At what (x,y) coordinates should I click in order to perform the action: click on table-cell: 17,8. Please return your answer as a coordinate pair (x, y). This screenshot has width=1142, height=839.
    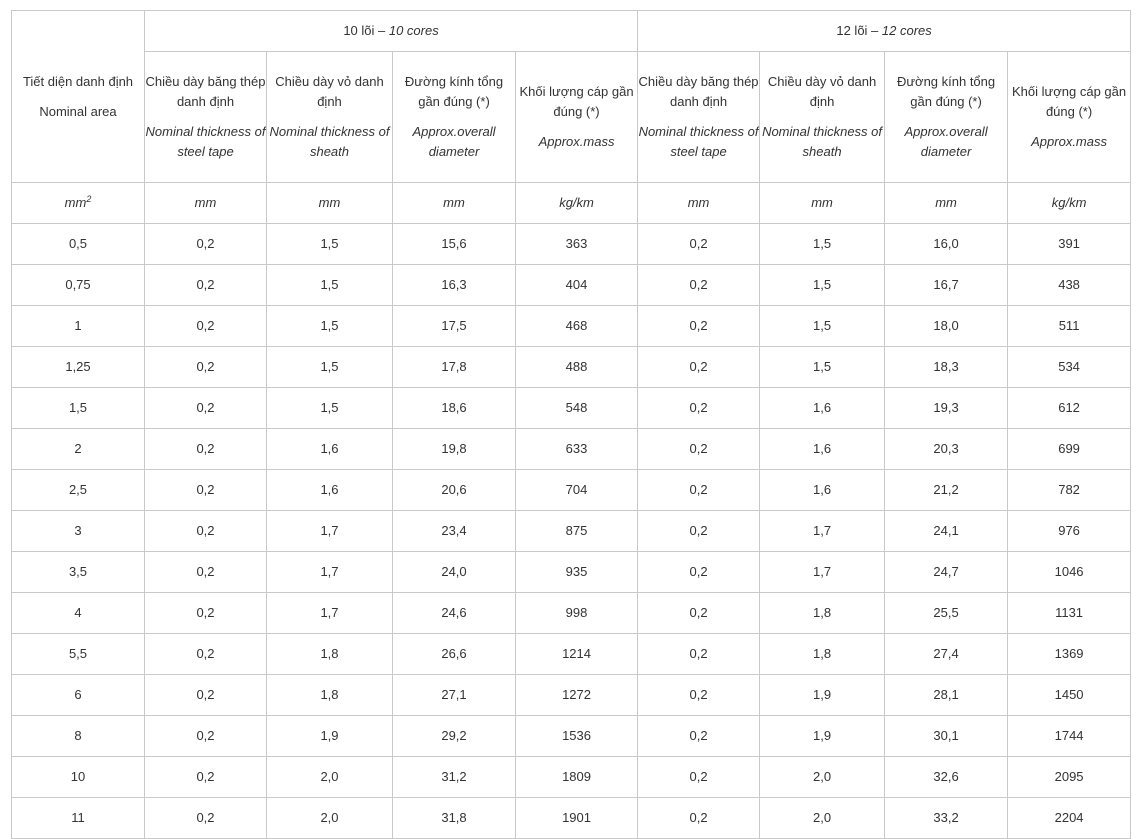
    Looking at the image, I should click on (454, 367).